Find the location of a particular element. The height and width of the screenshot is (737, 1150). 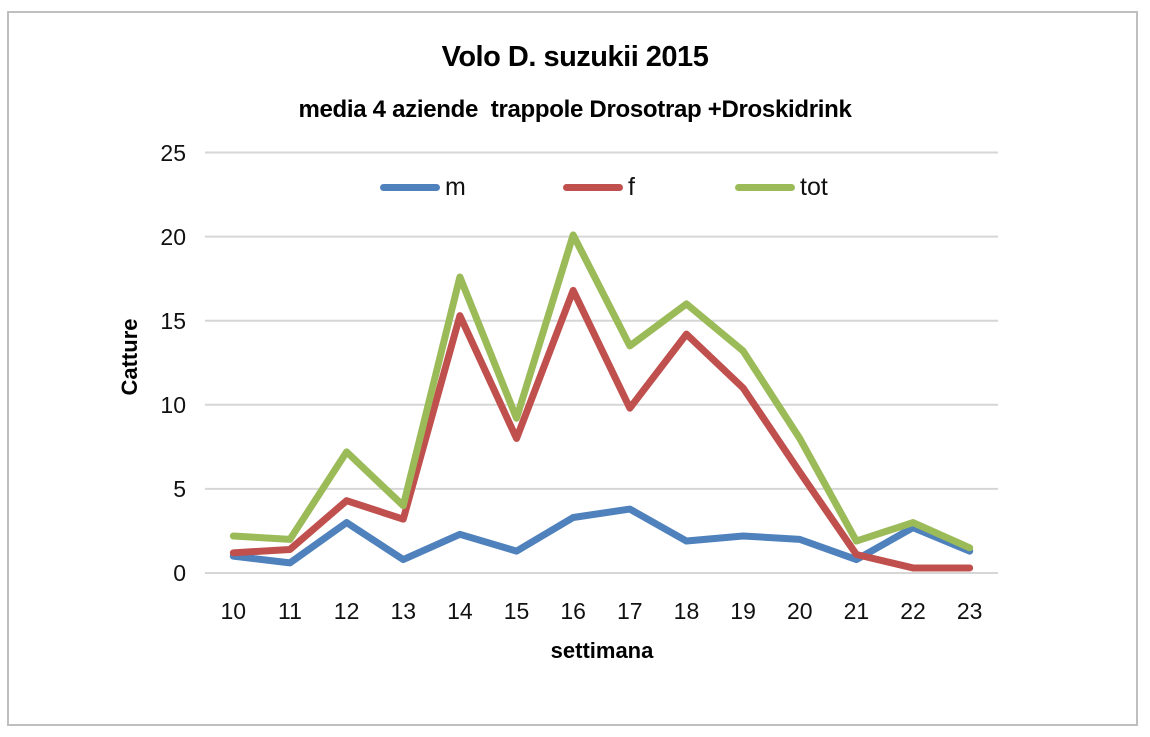

x-axis-tick-label-10: 10 is located at coordinates (233, 611).